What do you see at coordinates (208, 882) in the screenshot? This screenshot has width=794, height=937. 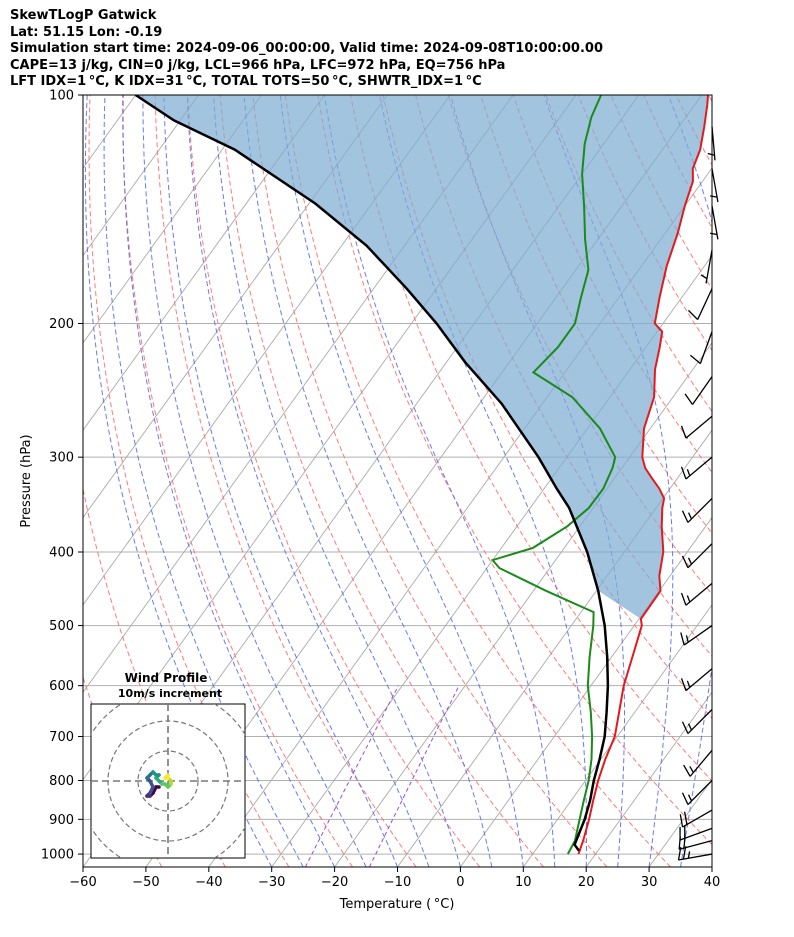 I see `x-tick-label: −40` at bounding box center [208, 882].